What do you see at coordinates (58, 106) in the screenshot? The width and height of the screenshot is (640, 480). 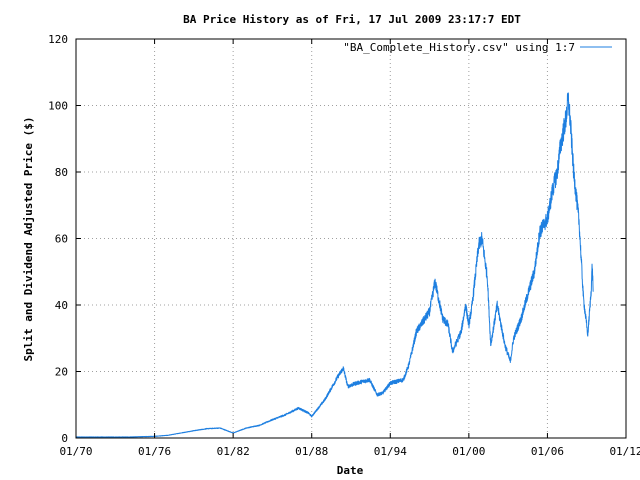 I see `y-tick-label: 100` at bounding box center [58, 106].